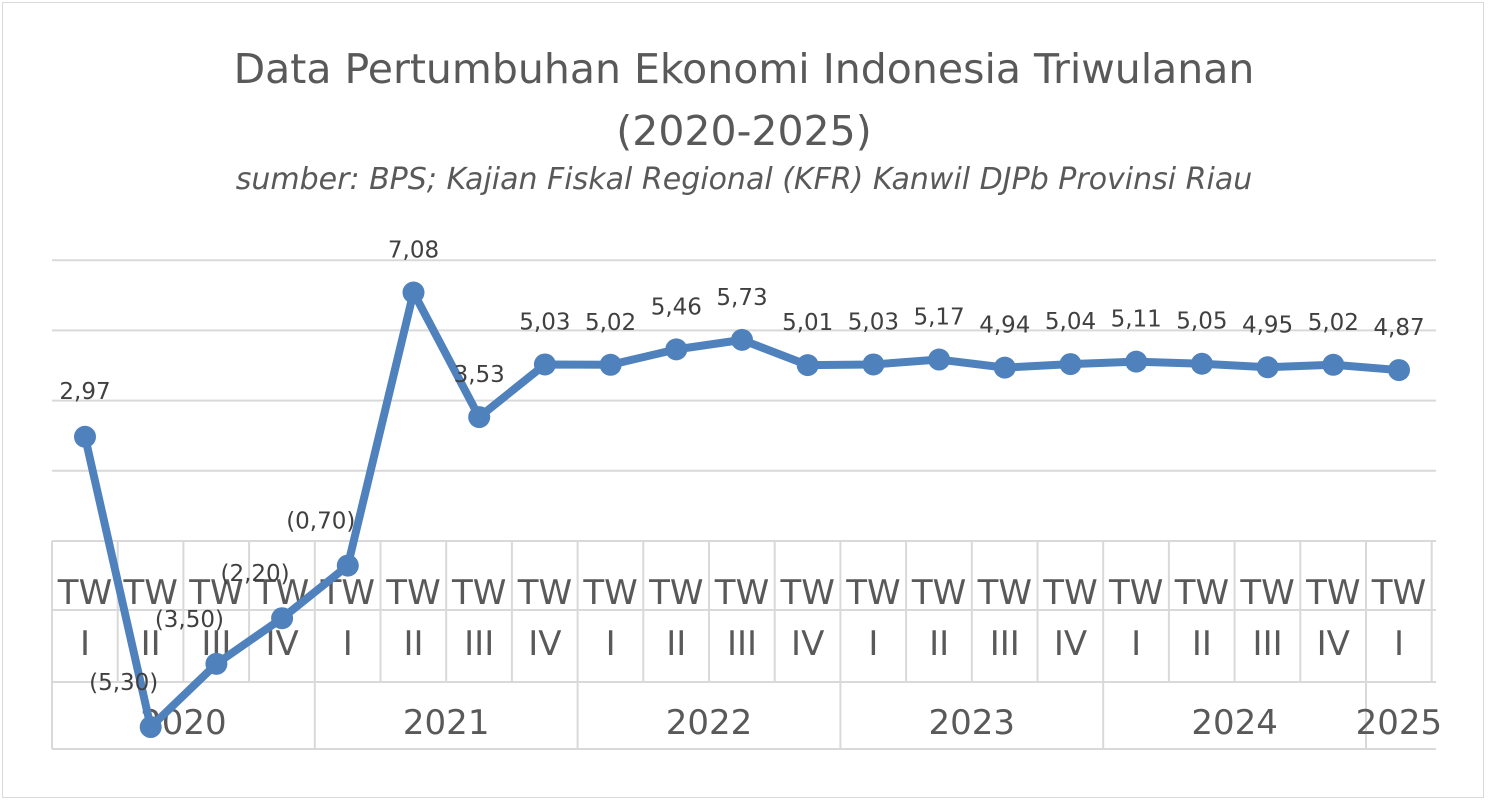  Describe the element at coordinates (189, 620) in the screenshot. I see `data-label: (3,50)` at that location.